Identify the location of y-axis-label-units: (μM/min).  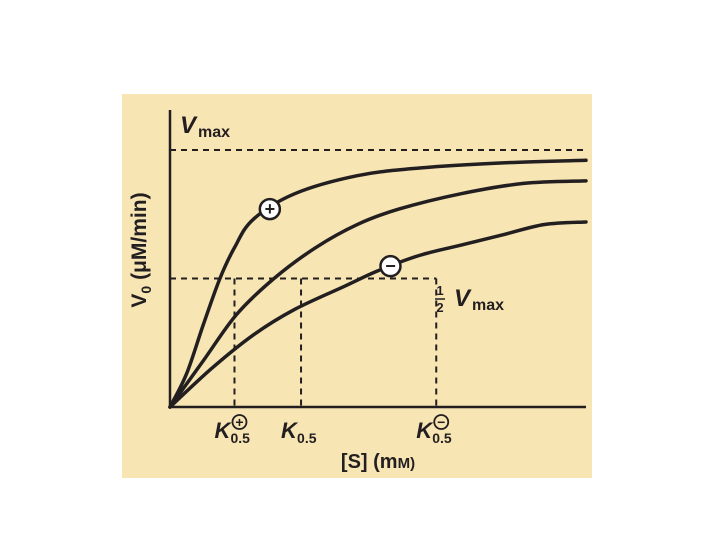
(139, 238).